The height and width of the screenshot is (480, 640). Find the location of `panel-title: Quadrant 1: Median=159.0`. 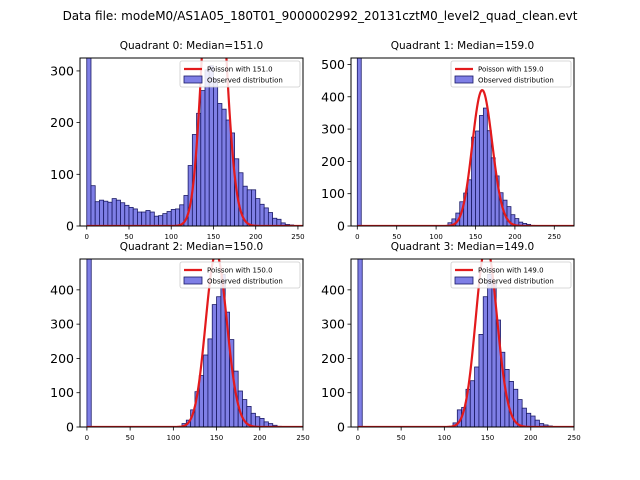

panel-title: Quadrant 1: Median=159.0 is located at coordinates (462, 46).